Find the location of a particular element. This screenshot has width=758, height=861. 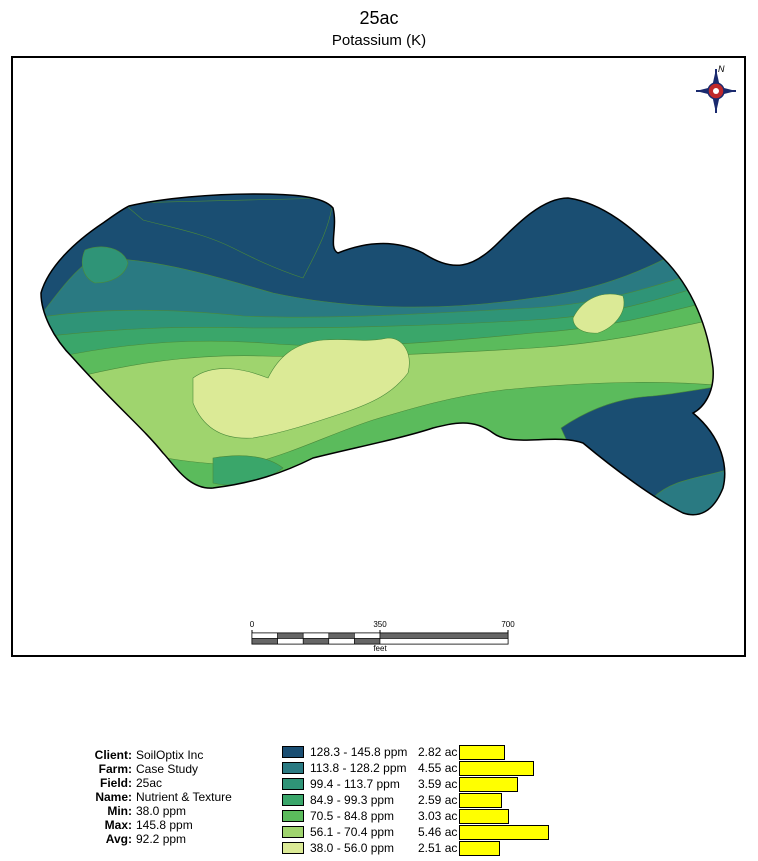

info-value: 38.0 ppm is located at coordinates (161, 811).